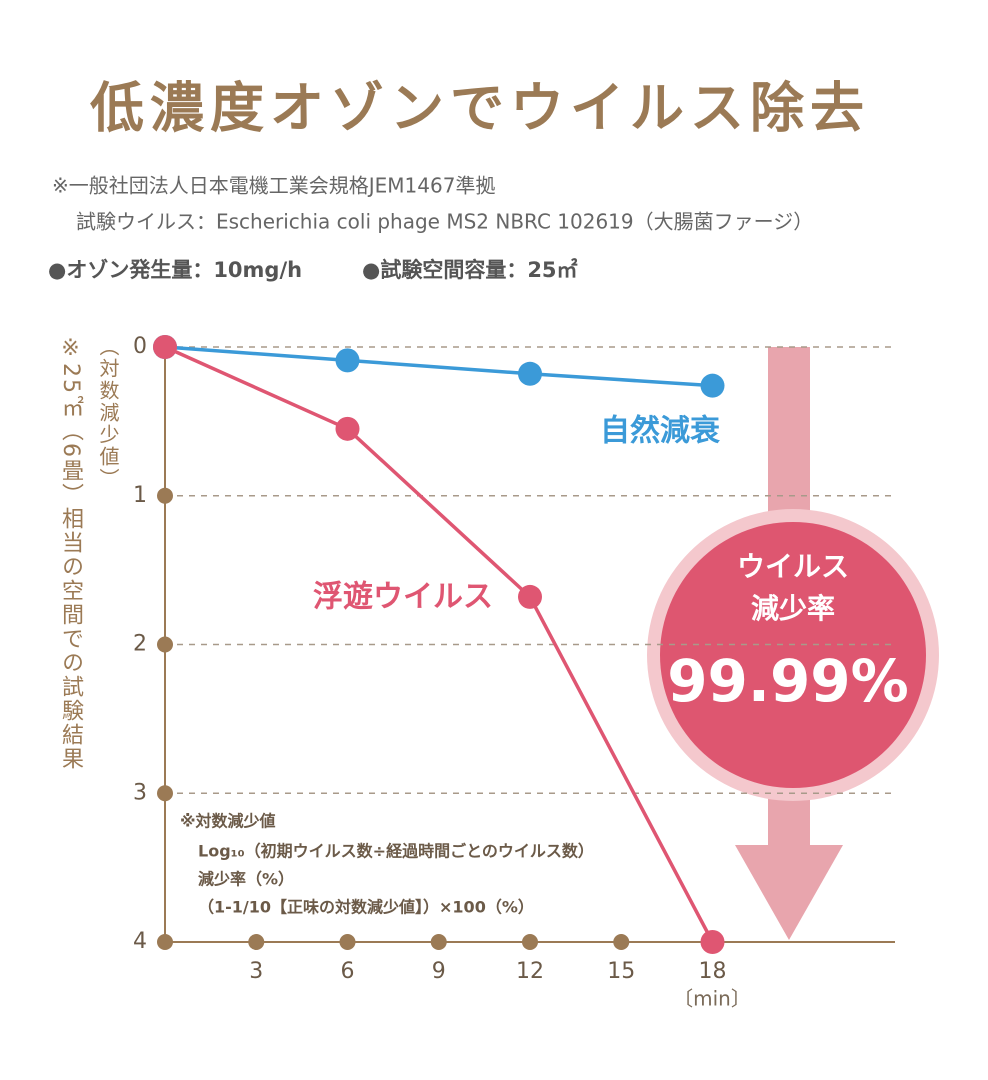 The height and width of the screenshot is (1080, 988). What do you see at coordinates (140, 792) in the screenshot?
I see `y-tick-label: 3` at bounding box center [140, 792].